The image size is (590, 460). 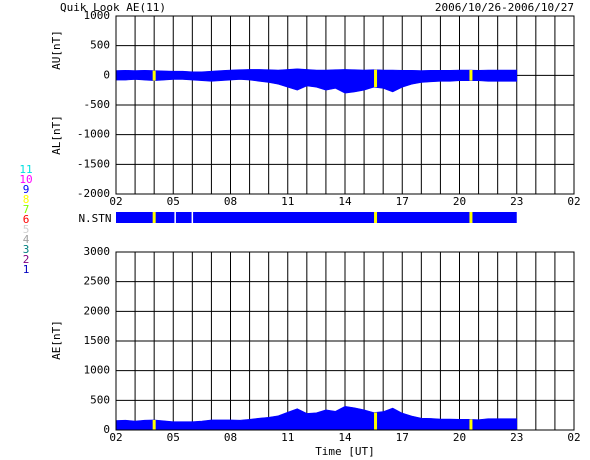 I want to click on date-range: 2006/10/26-2006/10/27, so click(x=504, y=7).